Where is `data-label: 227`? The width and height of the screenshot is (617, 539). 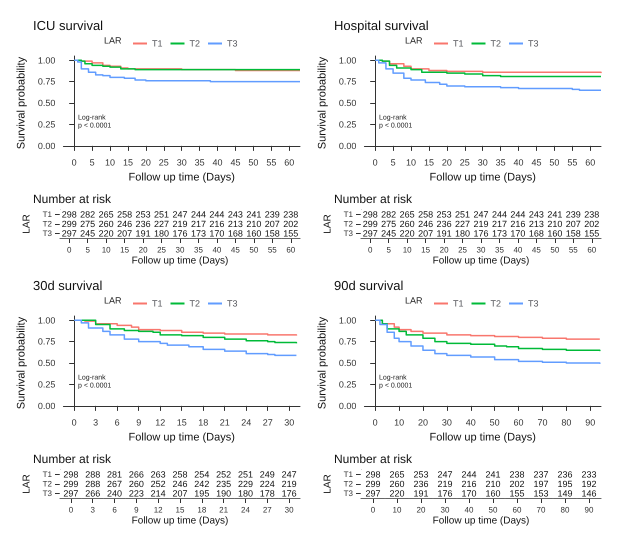
data-label: 227 is located at coordinates (162, 224).